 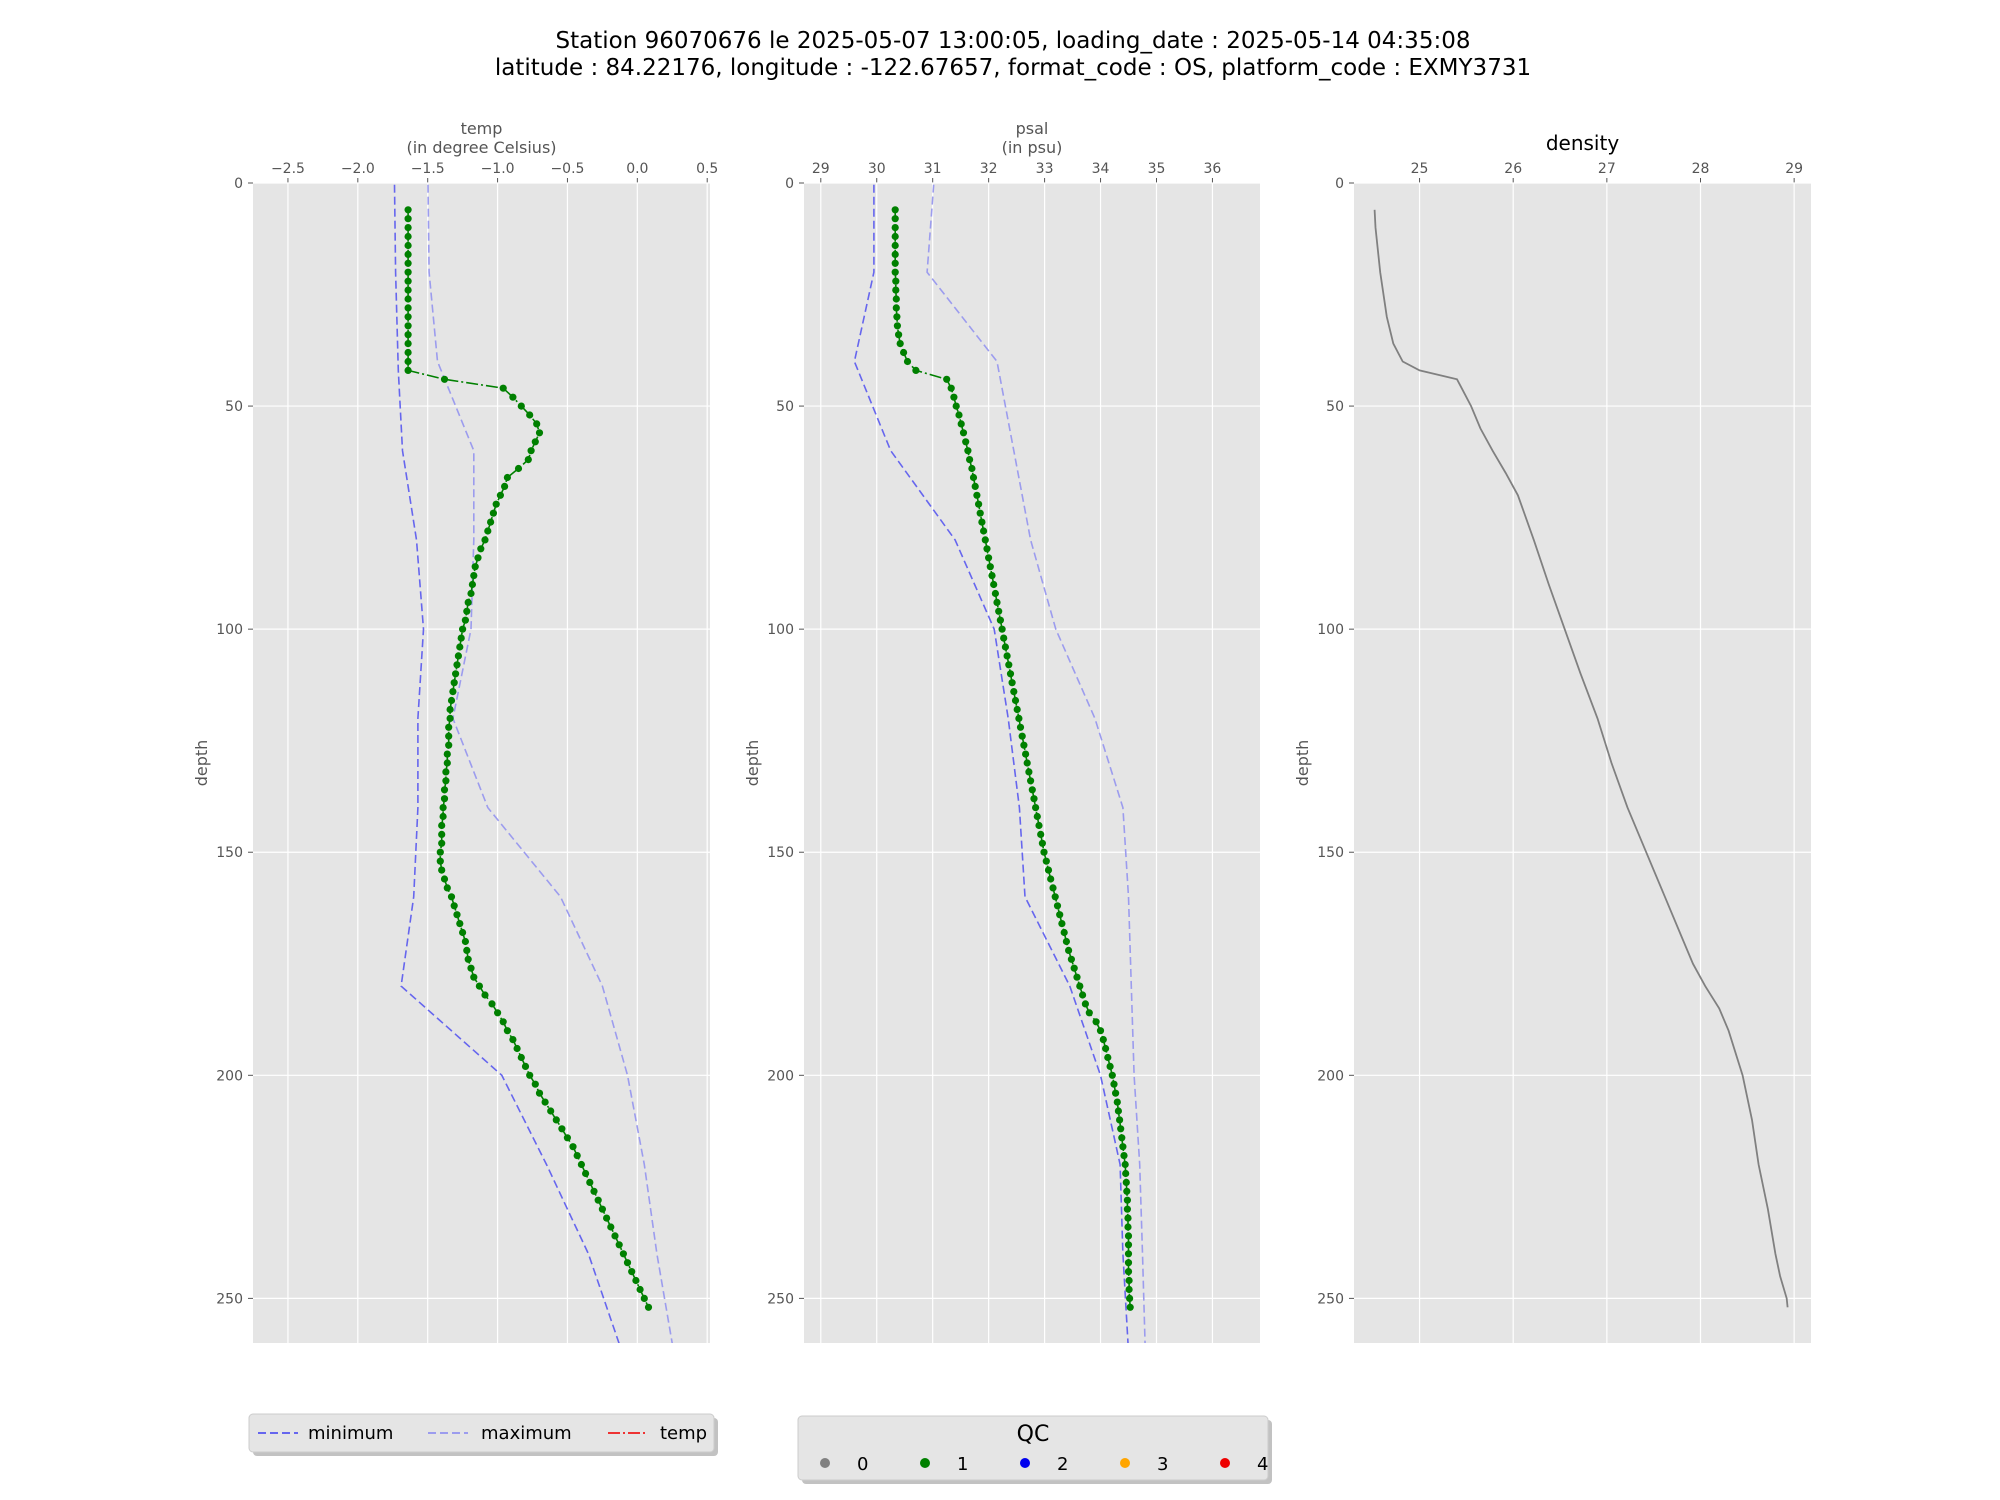 What do you see at coordinates (1157, 169) in the screenshot?
I see `x-tick-label: 35` at bounding box center [1157, 169].